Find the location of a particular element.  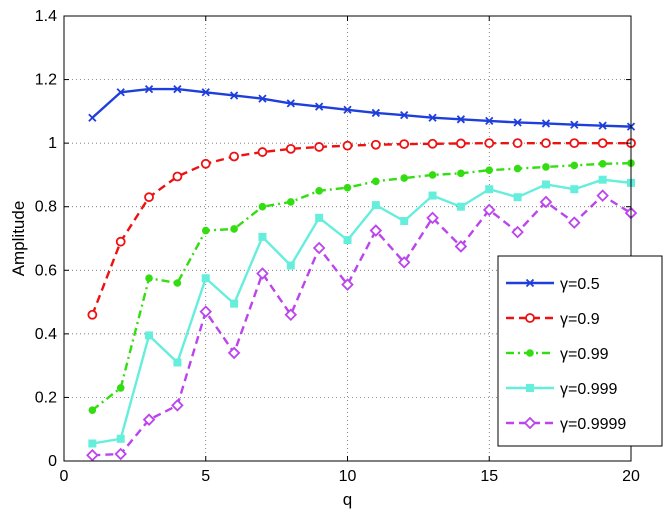

x-tick-label: 10 is located at coordinates (348, 476).